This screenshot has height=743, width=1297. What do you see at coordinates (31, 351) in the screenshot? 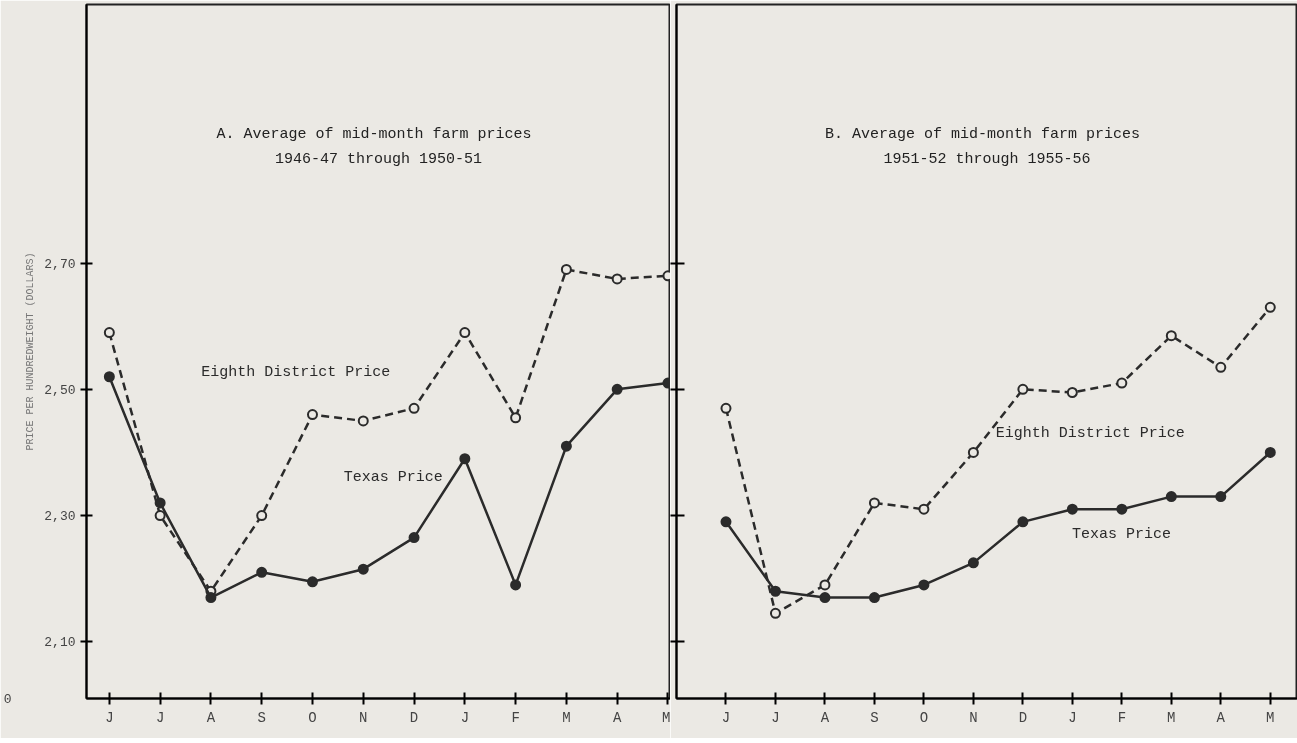
I see `y-axis-title: PRICE PER HUNDREDWEIGHT (DOLLARS)` at bounding box center [31, 351].